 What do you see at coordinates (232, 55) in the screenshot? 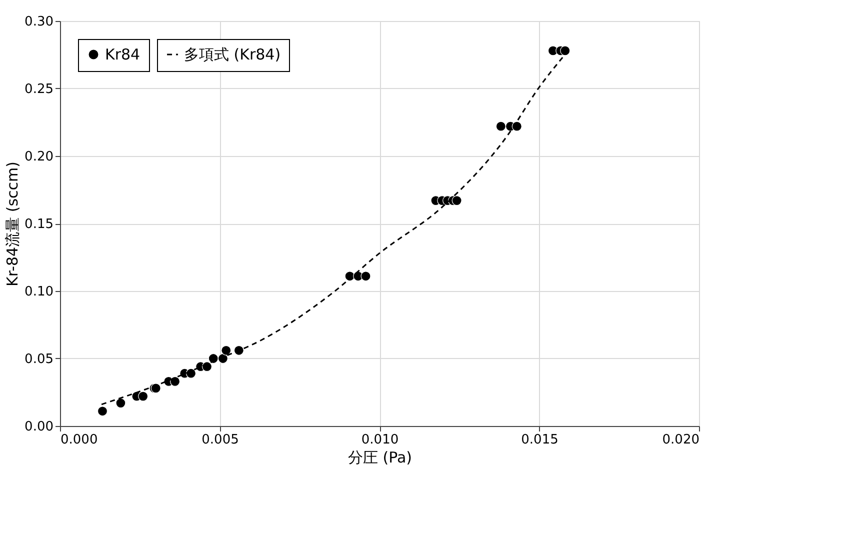
I see `legend-label: 多項式 (Kr84)` at bounding box center [232, 55].